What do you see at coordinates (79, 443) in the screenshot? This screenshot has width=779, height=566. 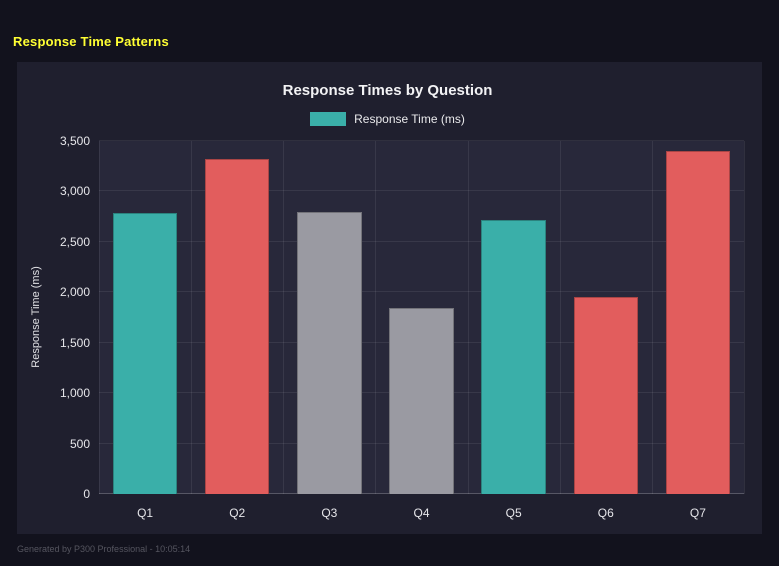 I see `y-tick-label: 500` at bounding box center [79, 443].